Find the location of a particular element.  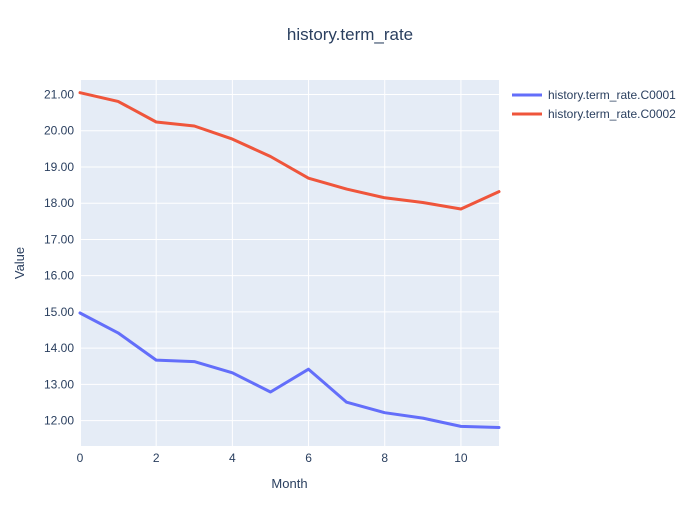

y-tick-label: 15.00 is located at coordinates (59, 312).